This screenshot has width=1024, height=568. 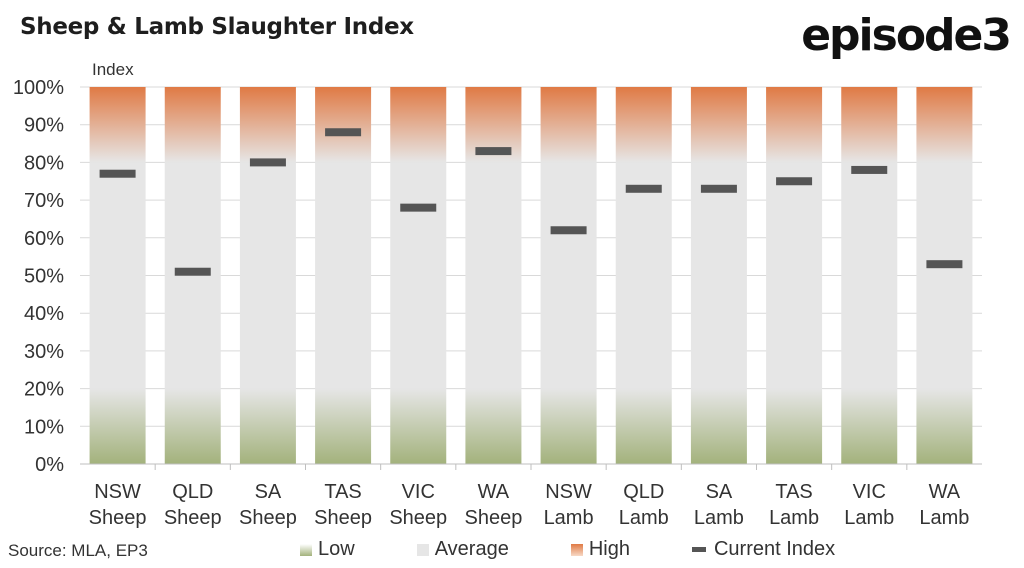 I want to click on y-tick-label: 0%, so click(x=49, y=465).